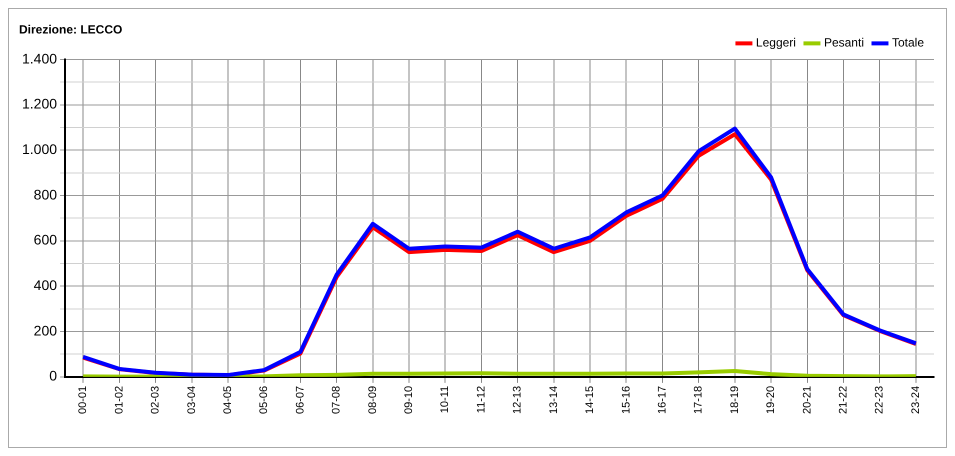 This screenshot has width=955, height=456. Describe the element at coordinates (40, 58) in the screenshot. I see `y-tick-label: 1.400` at that location.